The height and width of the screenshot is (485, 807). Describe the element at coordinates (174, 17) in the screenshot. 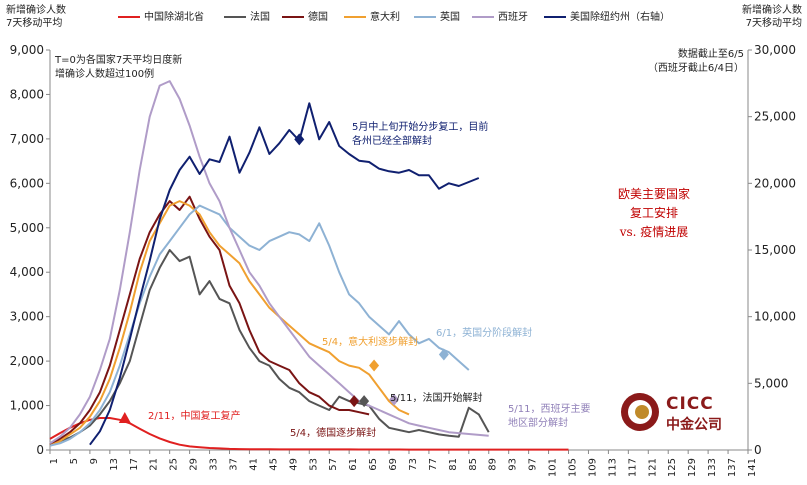

I see `legend-label: 中国除湖北省` at that location.